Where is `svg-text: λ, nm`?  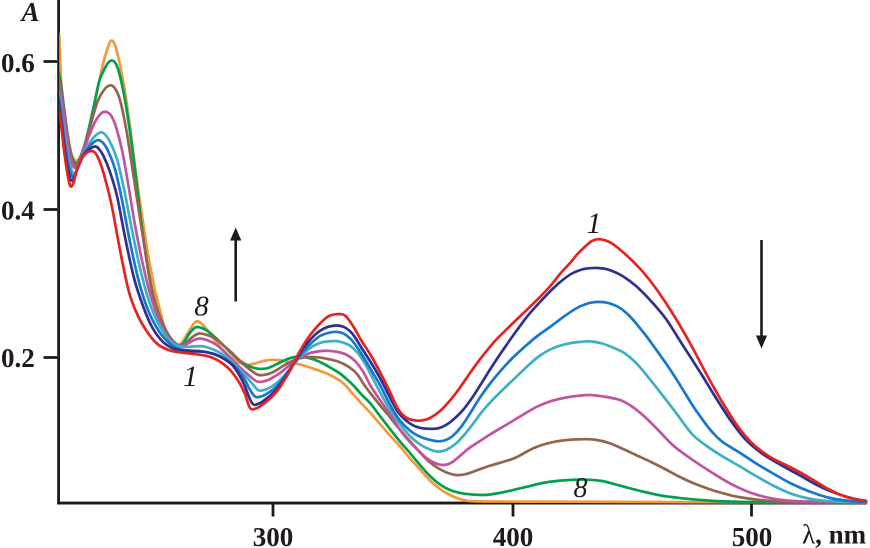
svg-text: λ, nm is located at coordinates (834, 534).